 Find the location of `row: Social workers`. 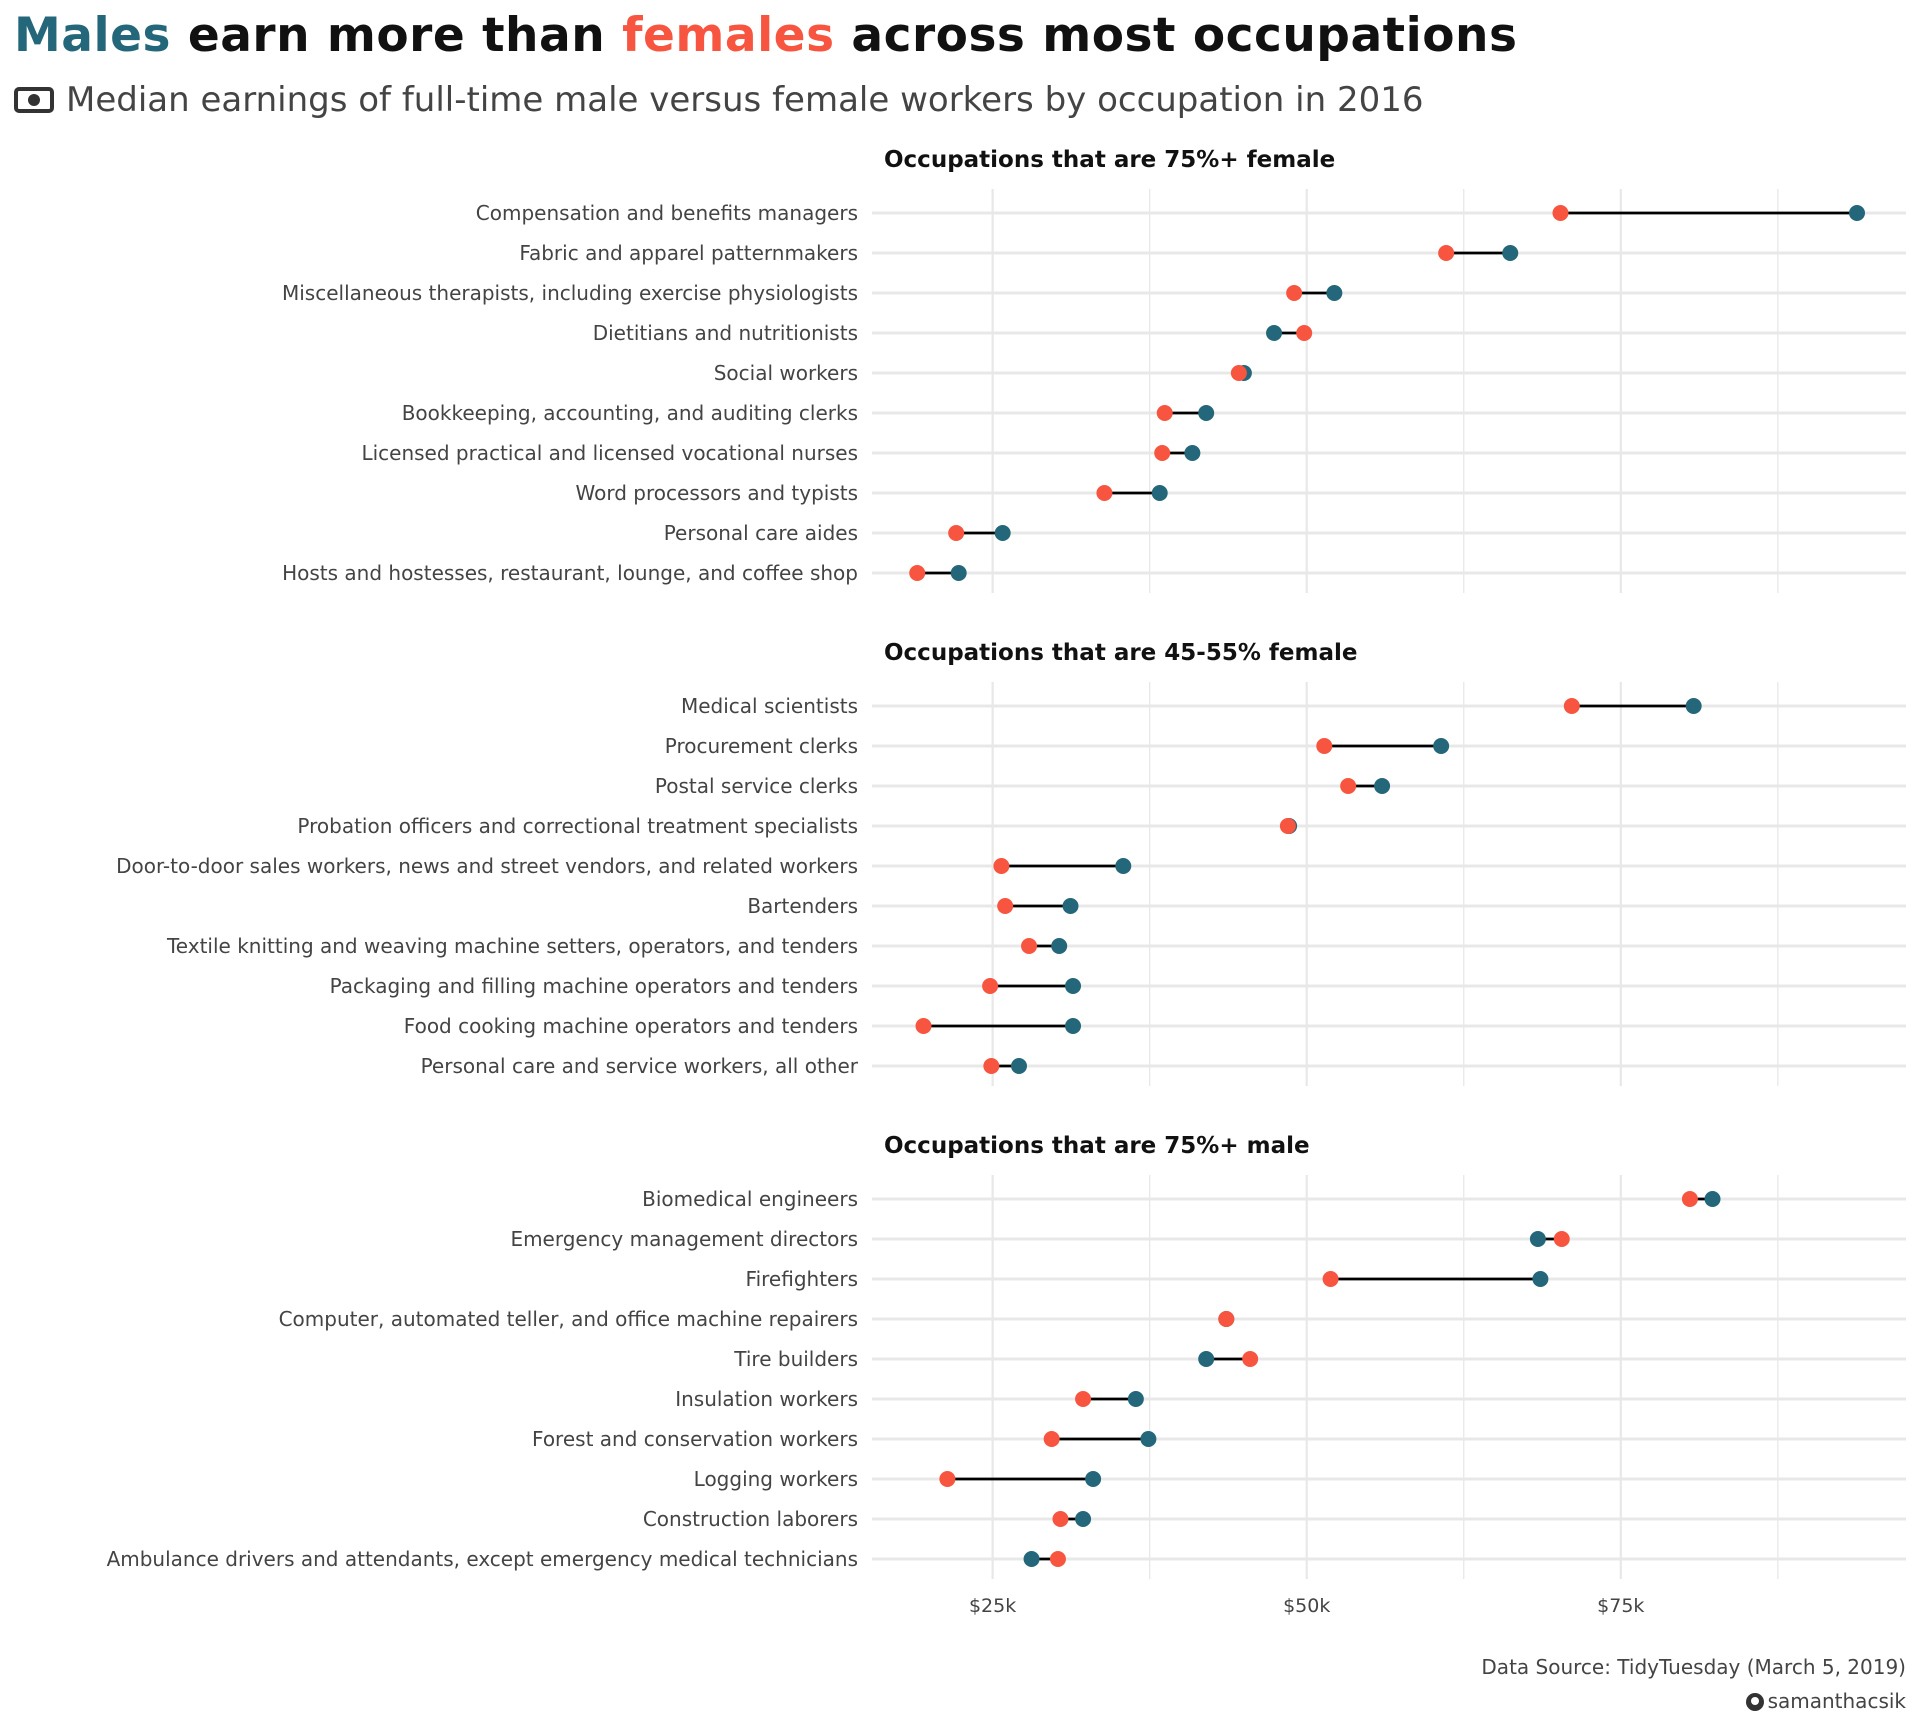

row: Social workers is located at coordinates (1310, 373).